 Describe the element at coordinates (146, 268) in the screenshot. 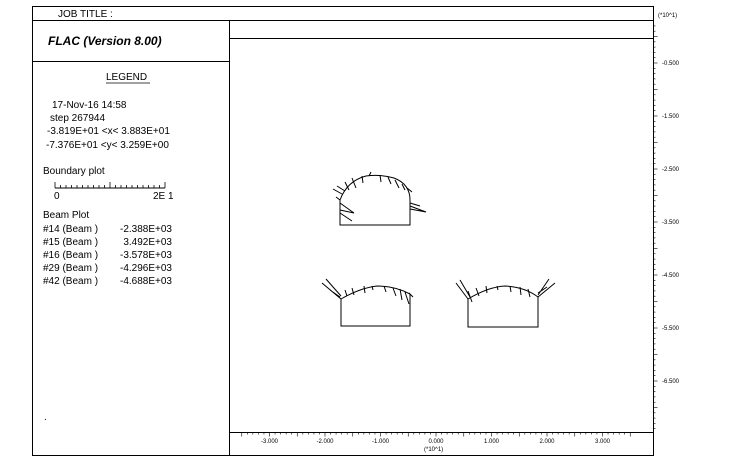

I see `beam-entry-value: -4.296E+03` at that location.